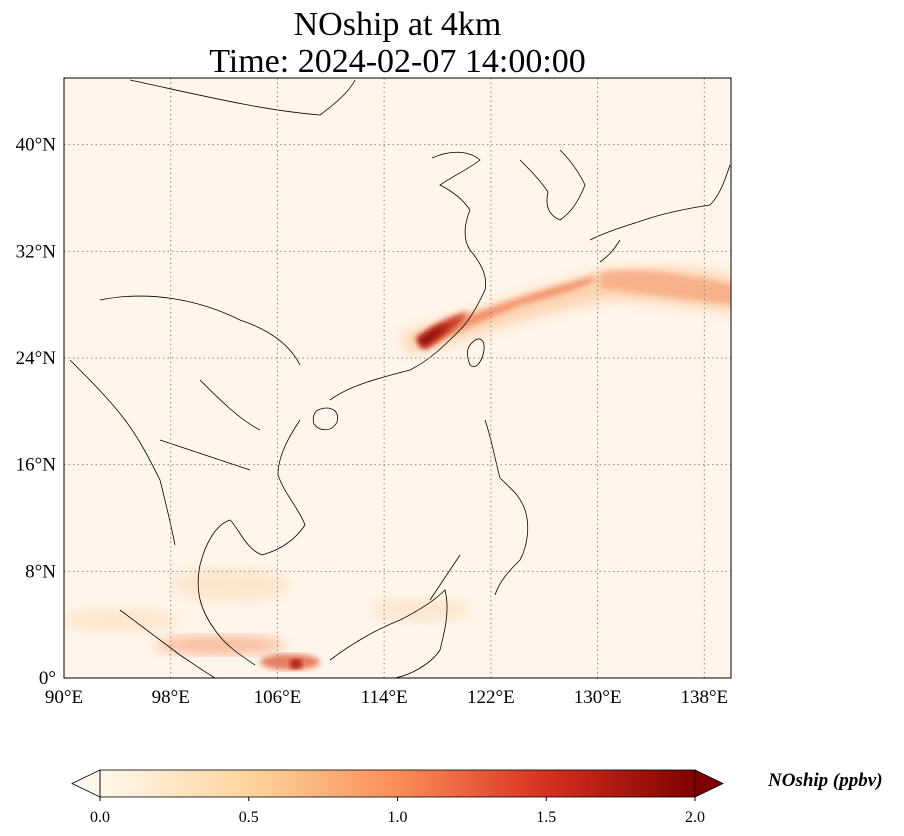 The image size is (904, 836). What do you see at coordinates (122, 620) in the screenshot?
I see `plume-southern-band` at bounding box center [122, 620].